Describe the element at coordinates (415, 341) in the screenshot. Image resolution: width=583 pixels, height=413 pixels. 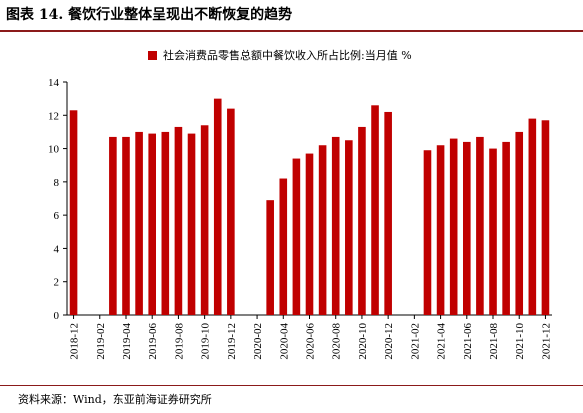
I see `x-tick-label: 2021-02` at that location.